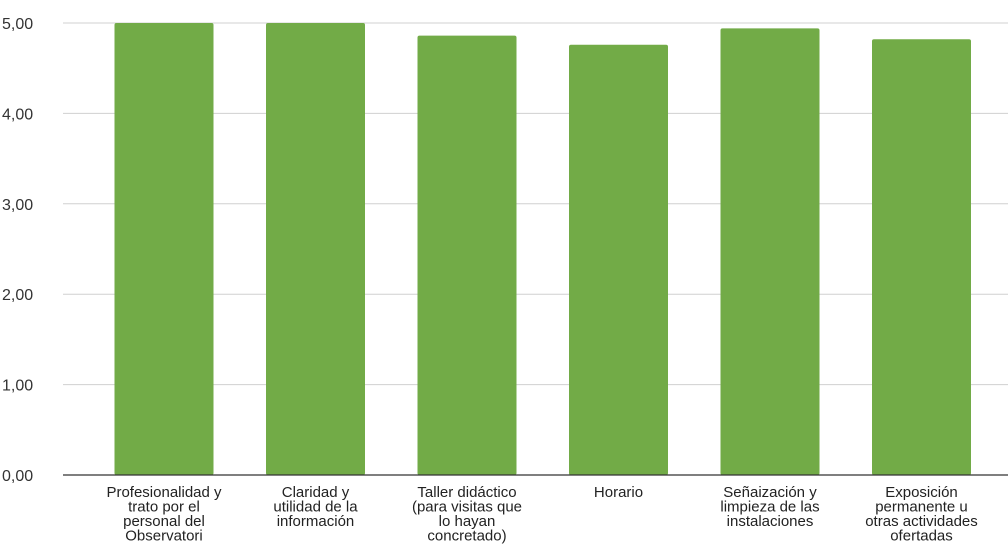  Describe the element at coordinates (17, 24) in the screenshot. I see `y-tick-label: 5,00` at that location.